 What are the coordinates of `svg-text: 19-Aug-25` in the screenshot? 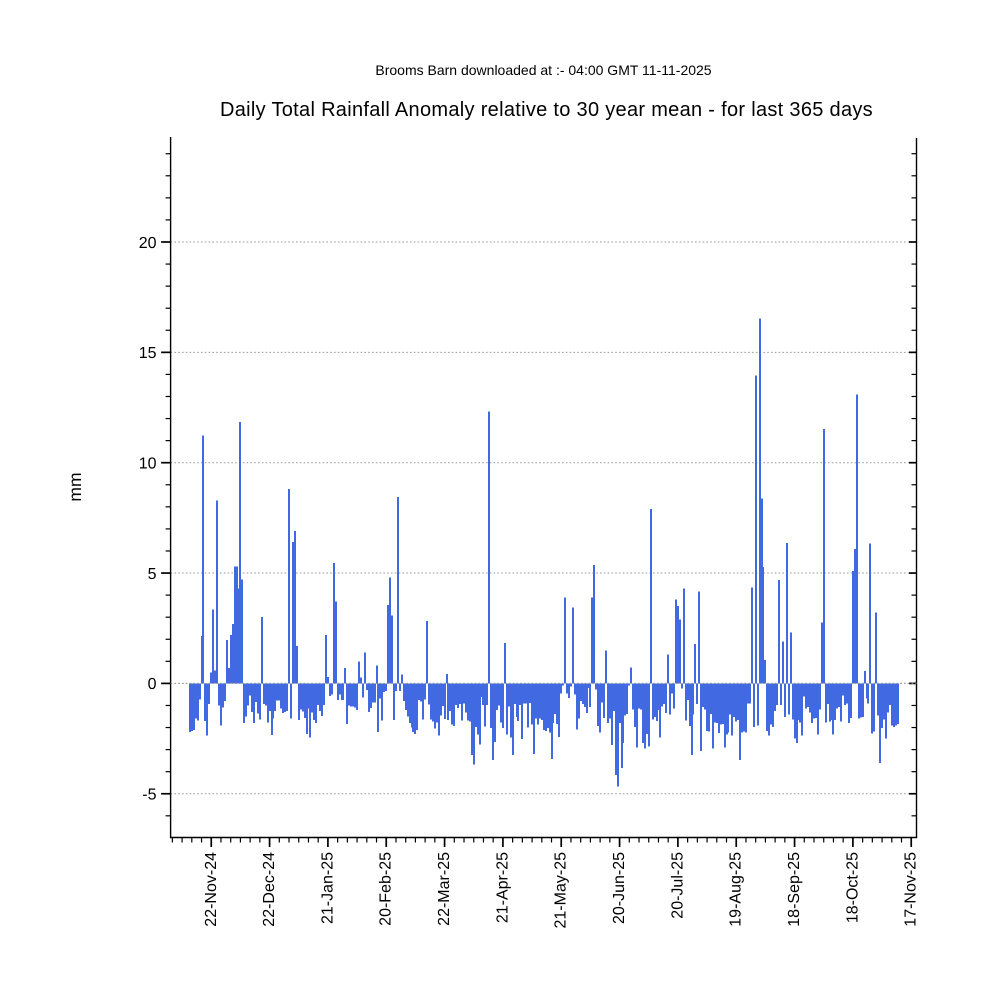 It's located at (736, 889).